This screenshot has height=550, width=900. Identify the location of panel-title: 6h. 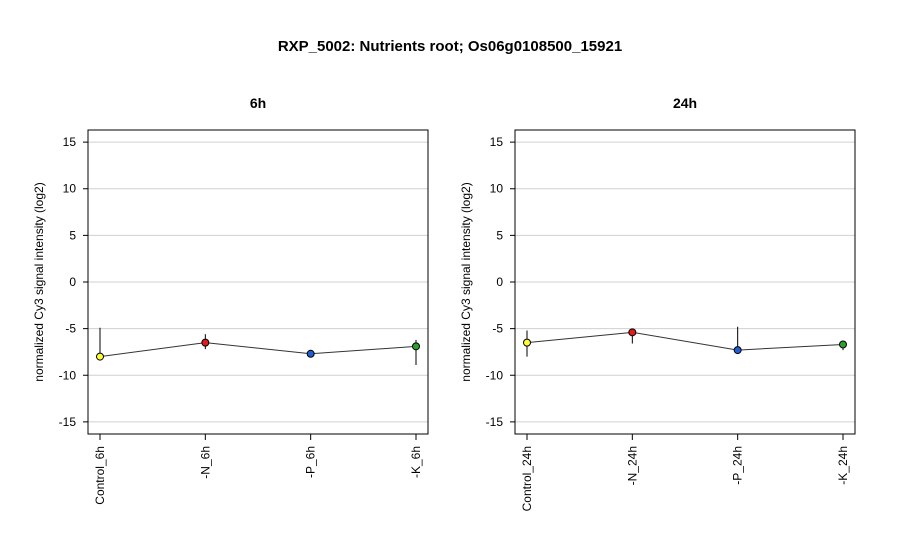
(258, 103).